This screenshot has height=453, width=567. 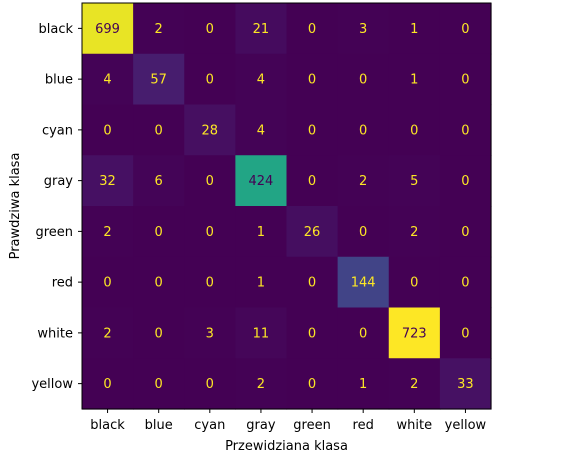 What do you see at coordinates (415, 425) in the screenshot?
I see `x-tick-label: white` at bounding box center [415, 425].